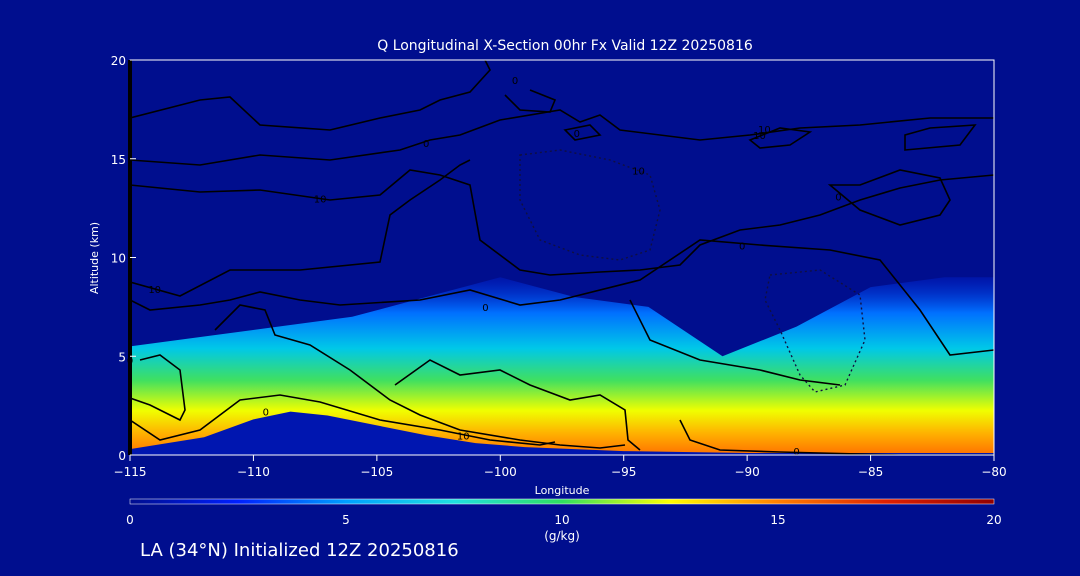  I want to click on colorbar-tick-label: 0, so click(130, 520).